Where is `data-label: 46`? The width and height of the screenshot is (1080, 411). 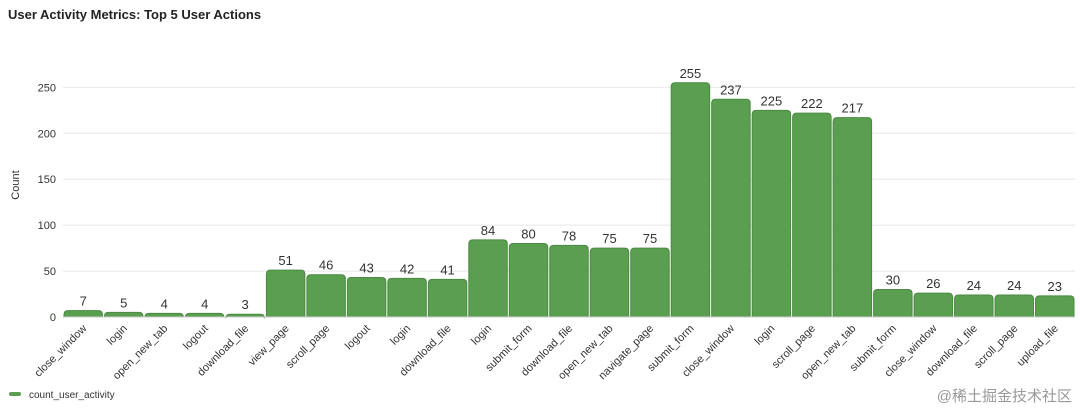
data-label: 46 is located at coordinates (326, 265).